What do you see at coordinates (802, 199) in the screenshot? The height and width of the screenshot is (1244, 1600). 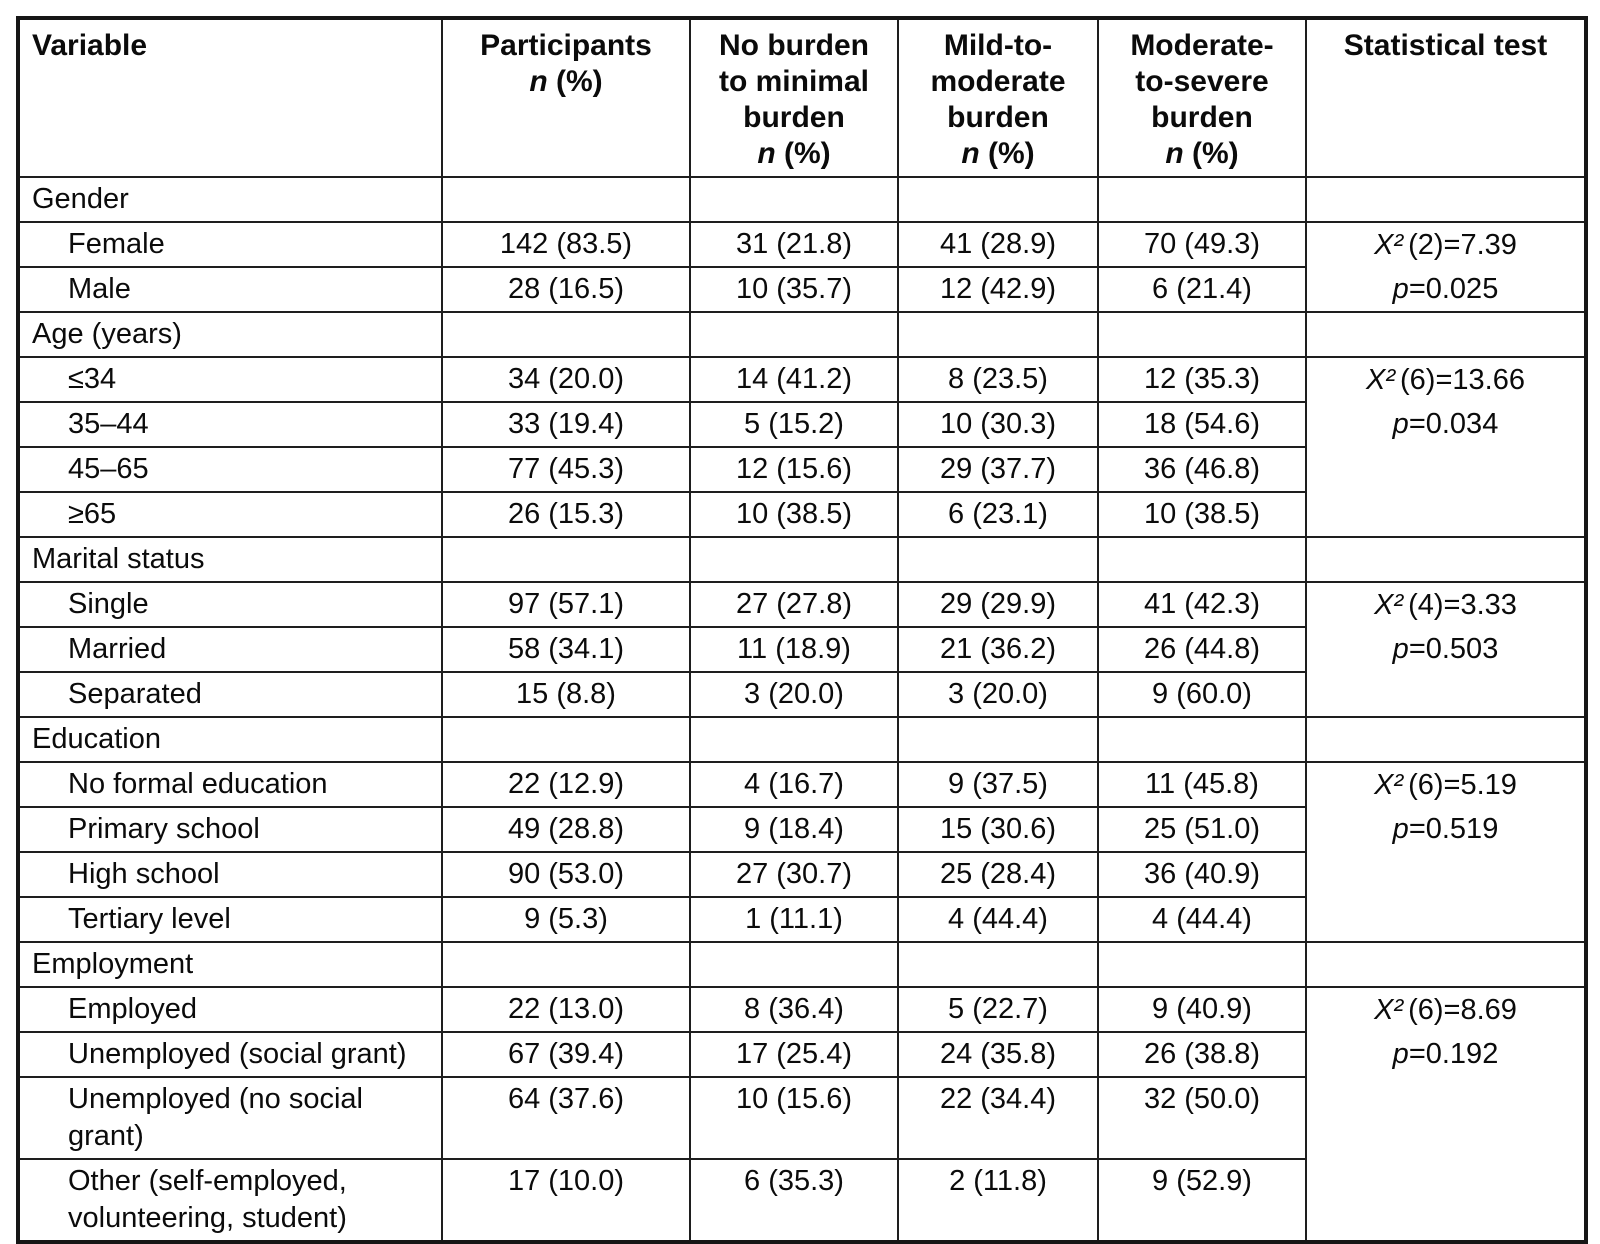 I see `section-row-gender: Gender` at bounding box center [802, 199].